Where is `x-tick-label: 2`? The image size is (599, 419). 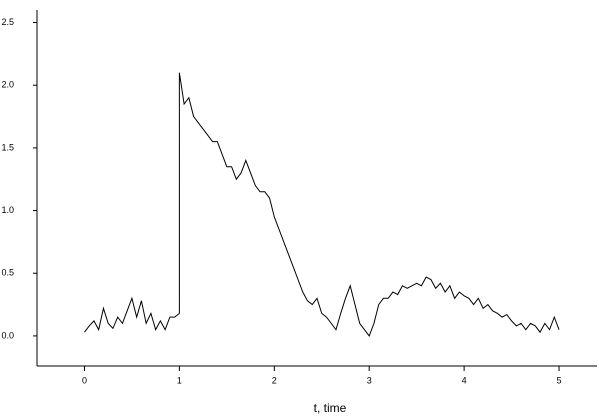
x-tick-label: 2 is located at coordinates (274, 380).